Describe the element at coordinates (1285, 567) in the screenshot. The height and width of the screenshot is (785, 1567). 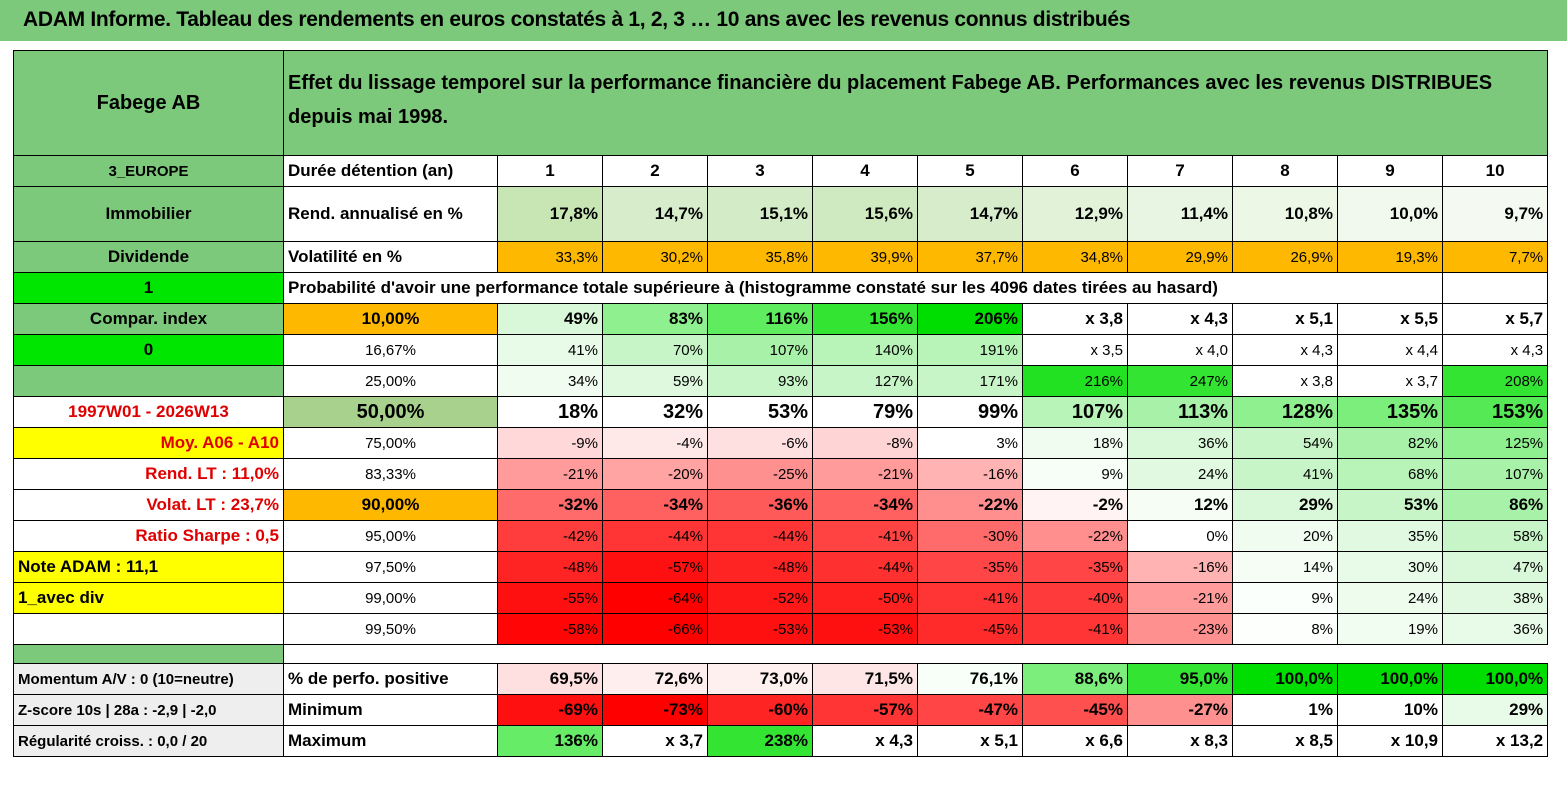
I see `quantile-value-cell: 14%` at that location.